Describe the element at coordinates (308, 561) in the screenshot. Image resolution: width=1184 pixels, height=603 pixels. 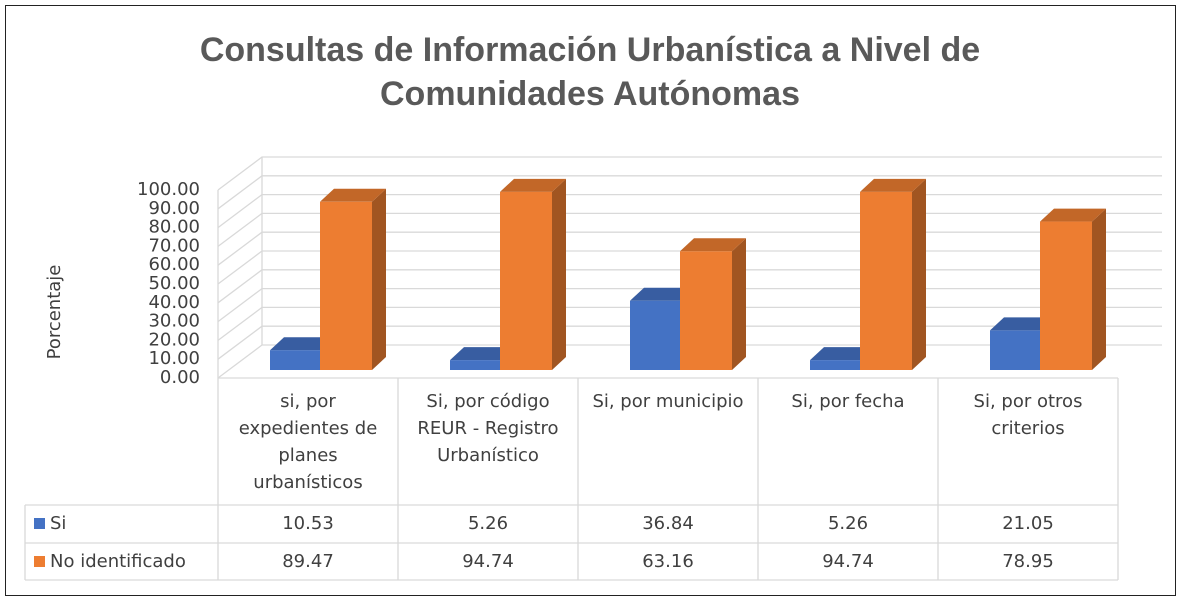
I see `table-value: 89.47` at that location.